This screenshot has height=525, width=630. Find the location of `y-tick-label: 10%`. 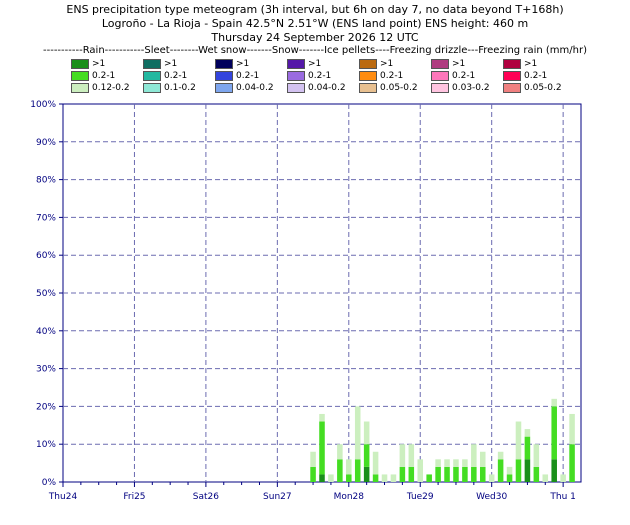

y-tick-label: 10% is located at coordinates (46, 445).